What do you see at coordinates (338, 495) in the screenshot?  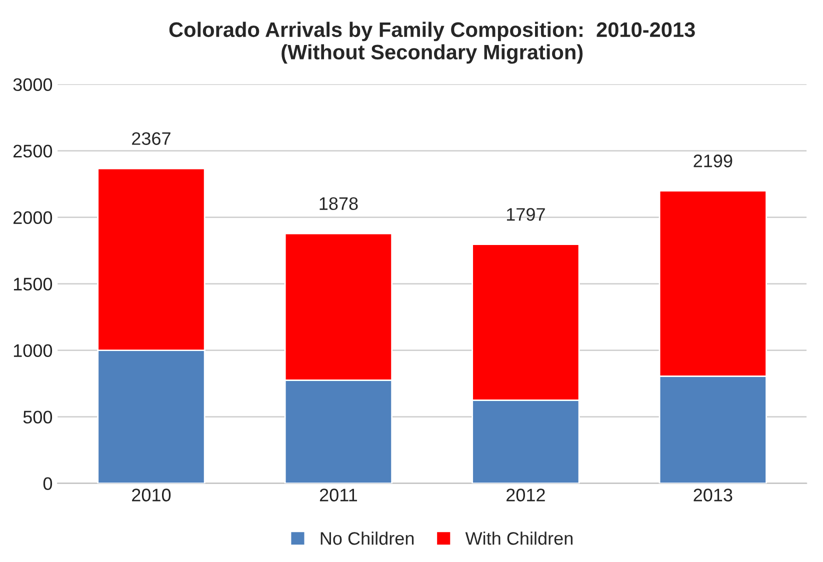 I see `x-tick-label: 2011` at bounding box center [338, 495].